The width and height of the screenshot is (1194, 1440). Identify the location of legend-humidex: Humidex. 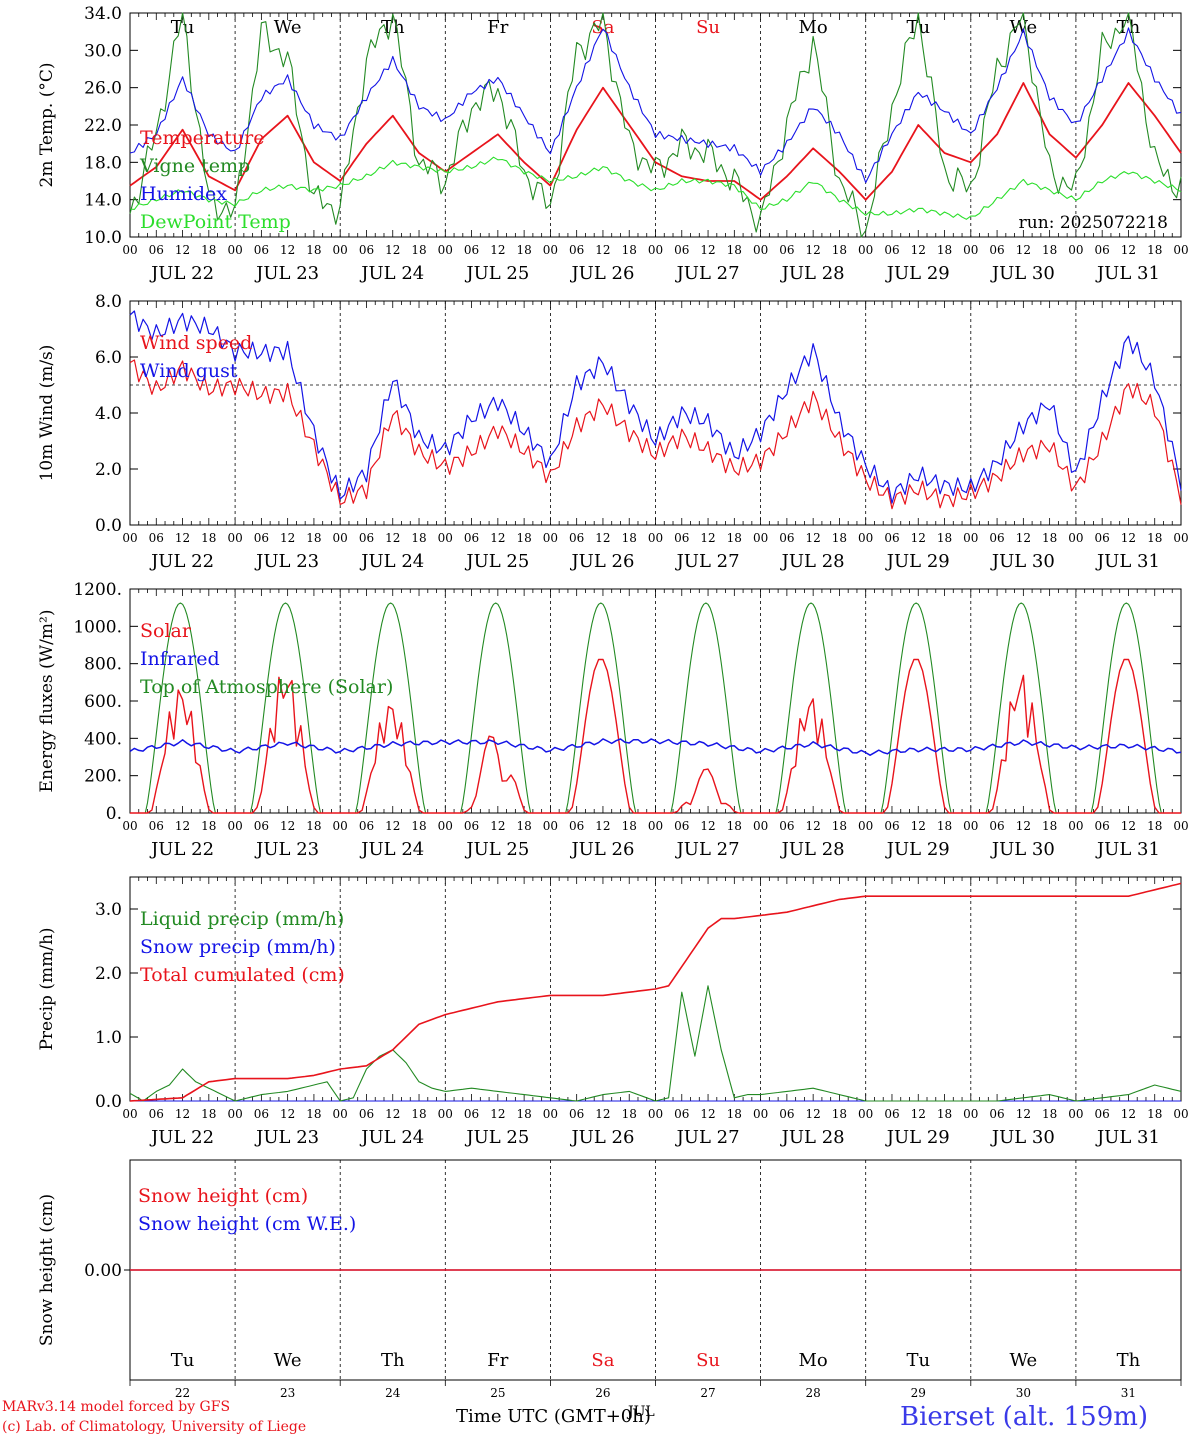
(183, 194).